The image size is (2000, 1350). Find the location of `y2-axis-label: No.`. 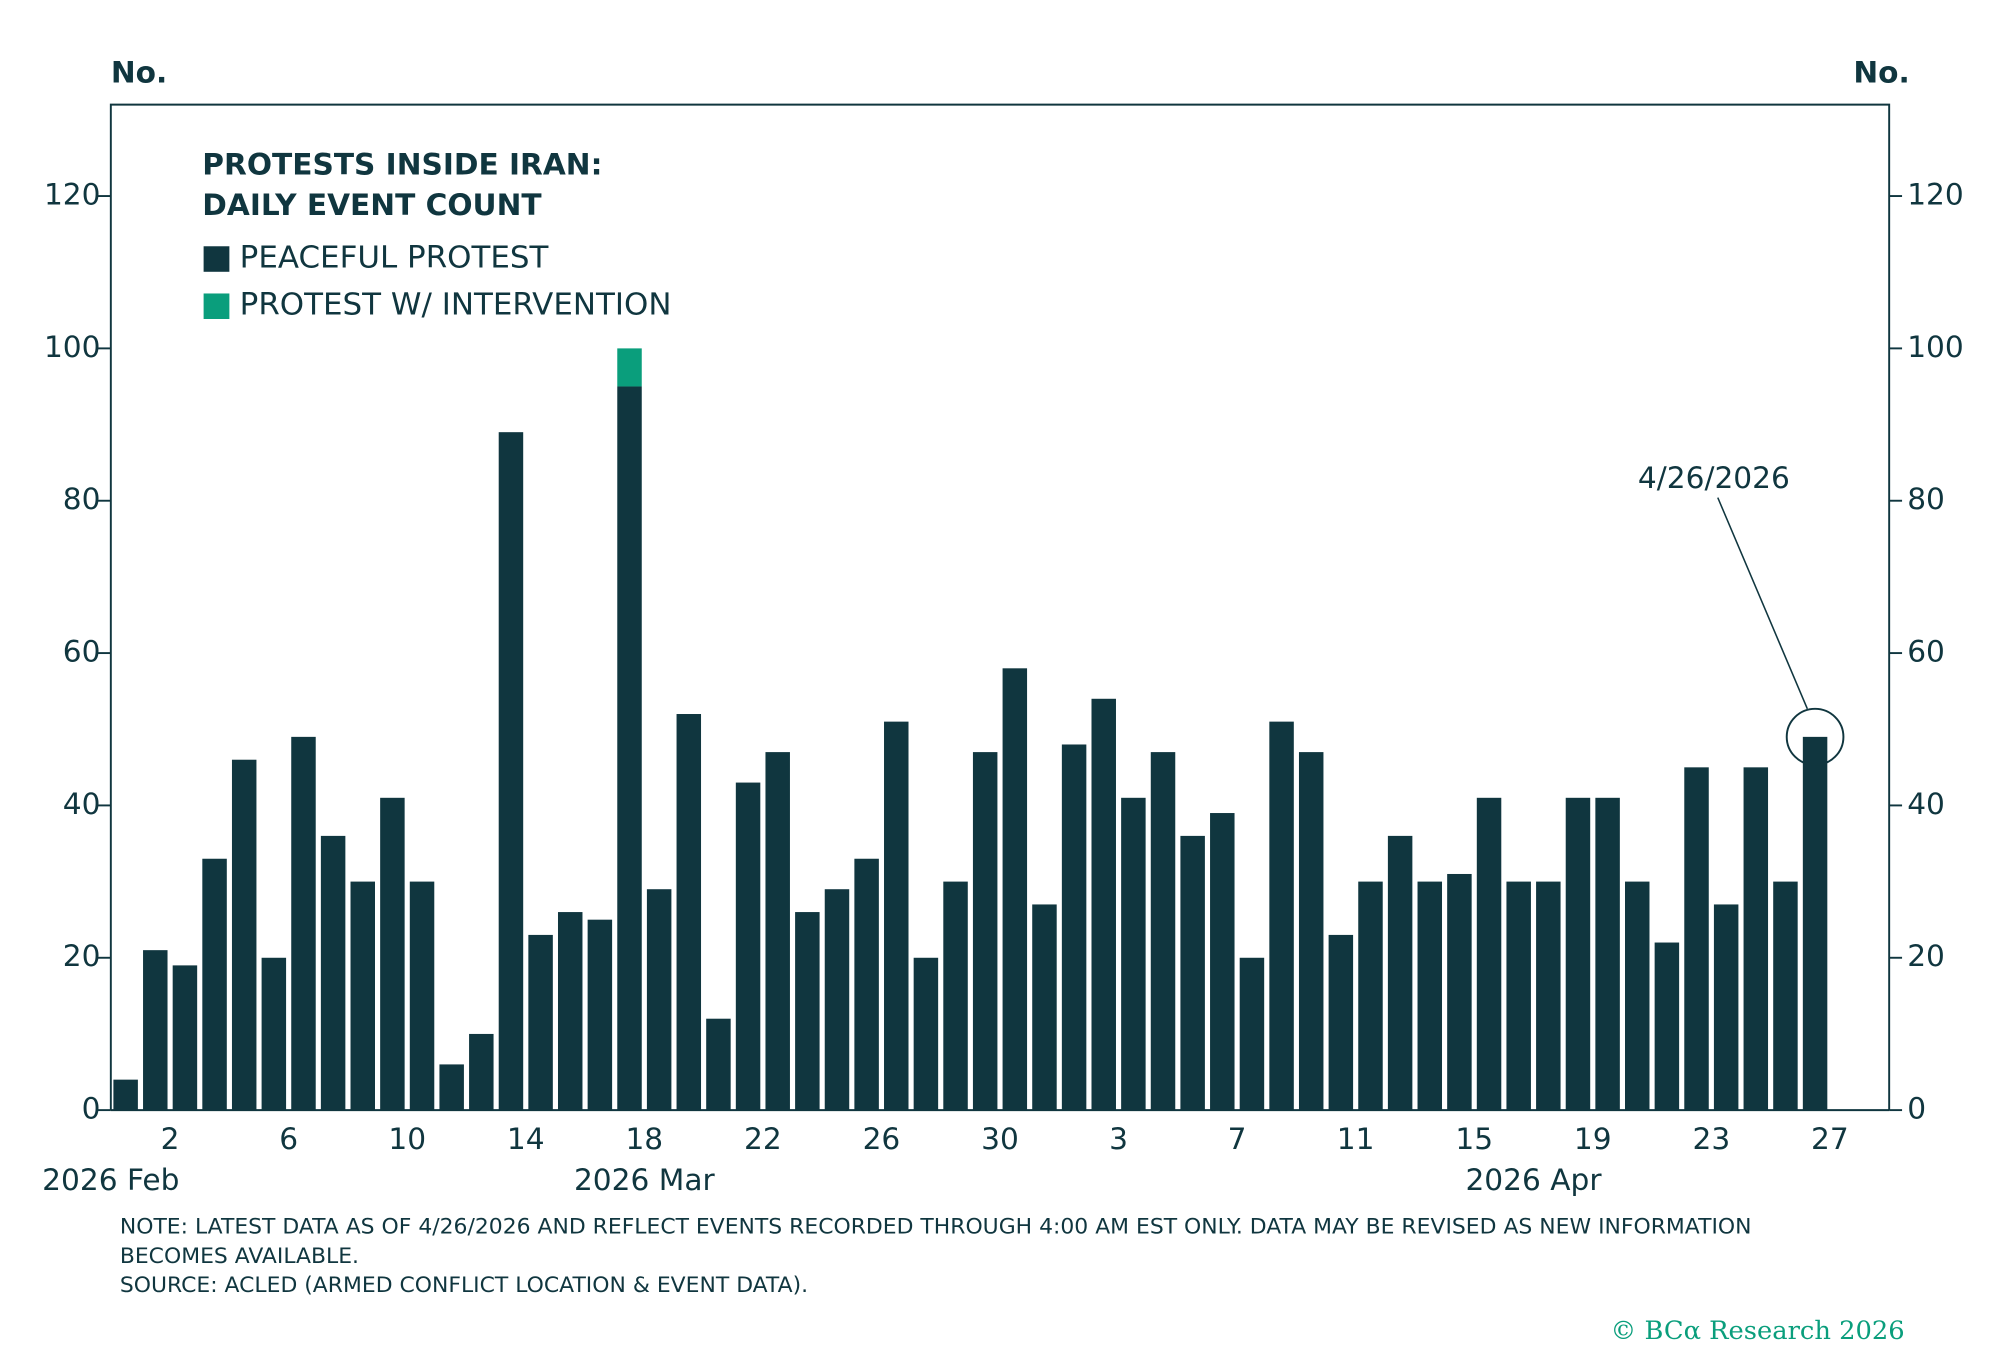

y2-axis-label: No. is located at coordinates (1881, 73).